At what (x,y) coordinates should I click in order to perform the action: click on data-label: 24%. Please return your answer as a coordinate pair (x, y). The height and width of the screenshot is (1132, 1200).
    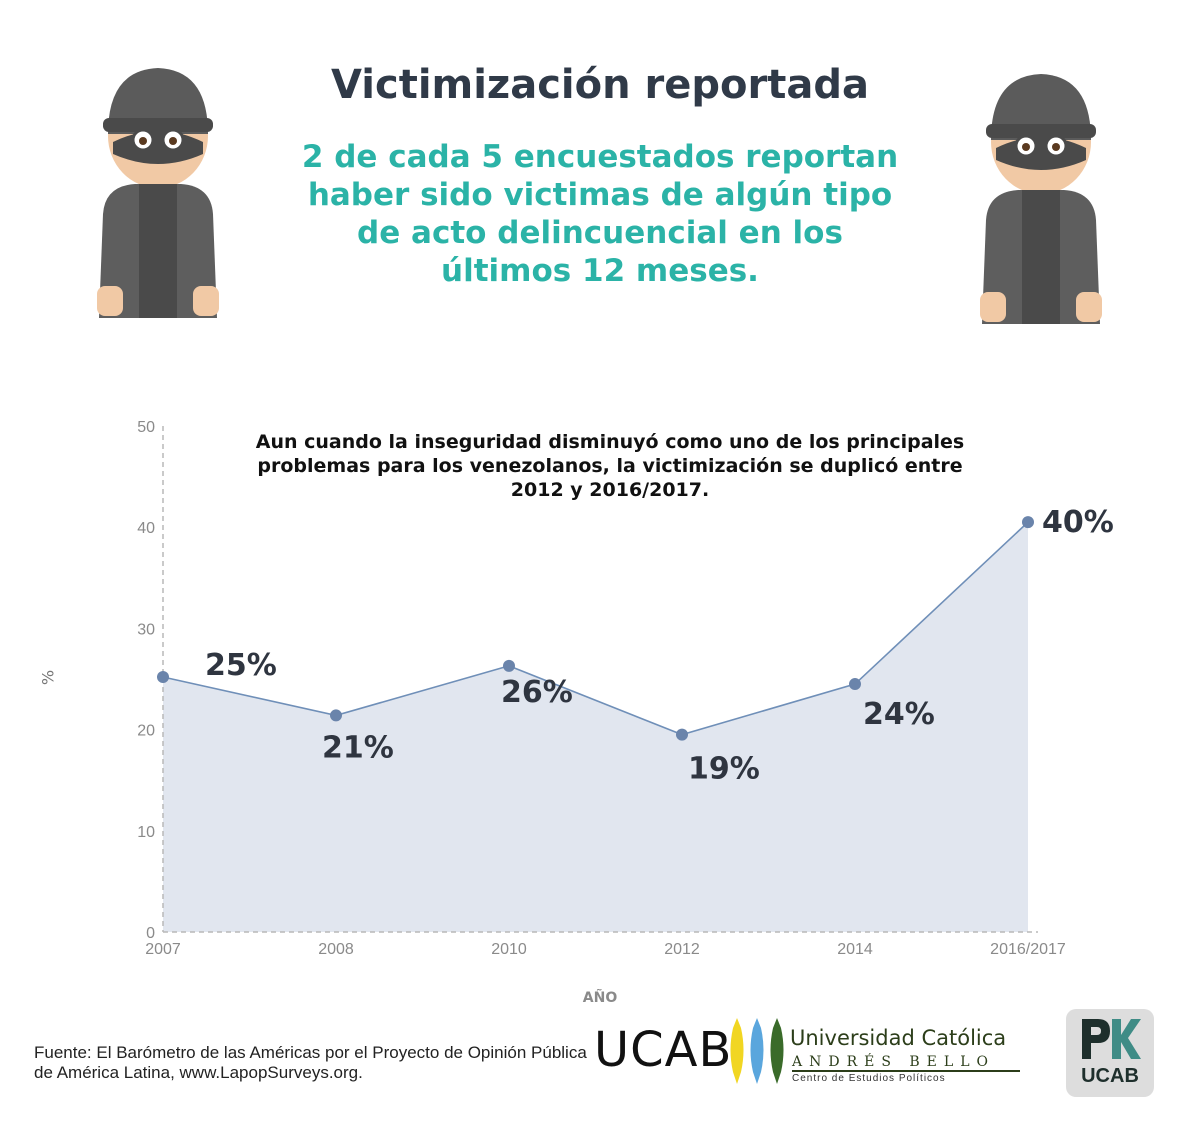
    Looking at the image, I should click on (899, 714).